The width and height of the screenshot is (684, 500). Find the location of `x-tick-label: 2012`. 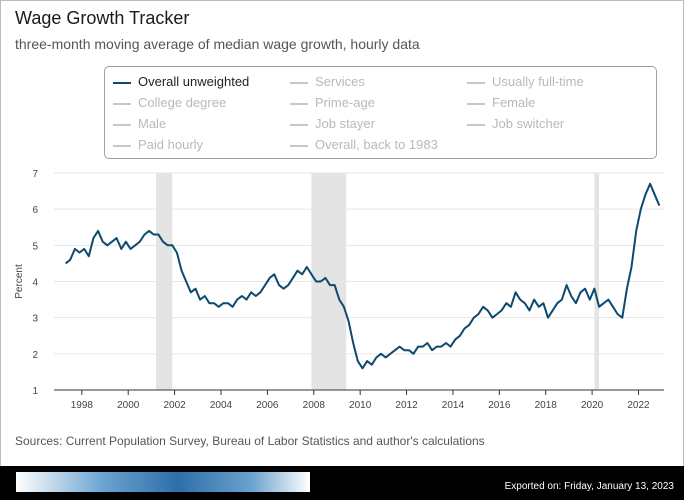

x-tick-label: 2012 is located at coordinates (406, 405).